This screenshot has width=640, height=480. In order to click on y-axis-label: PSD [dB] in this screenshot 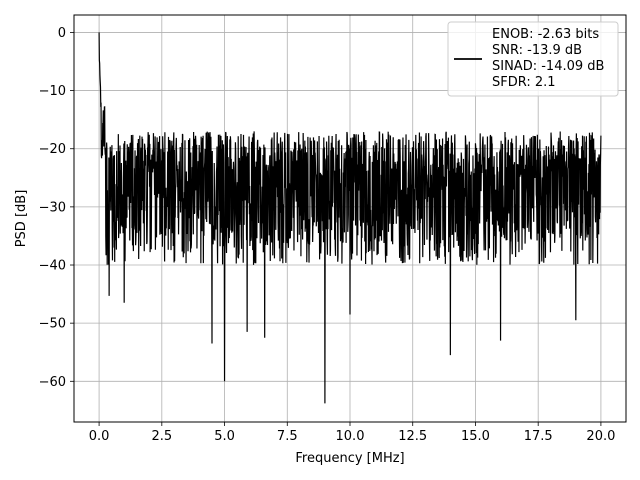, I will do `click(21, 219)`.